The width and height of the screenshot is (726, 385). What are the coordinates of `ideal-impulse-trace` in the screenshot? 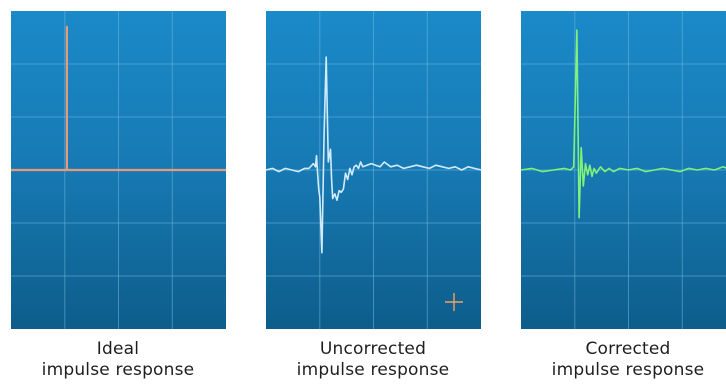 It's located at (118, 98).